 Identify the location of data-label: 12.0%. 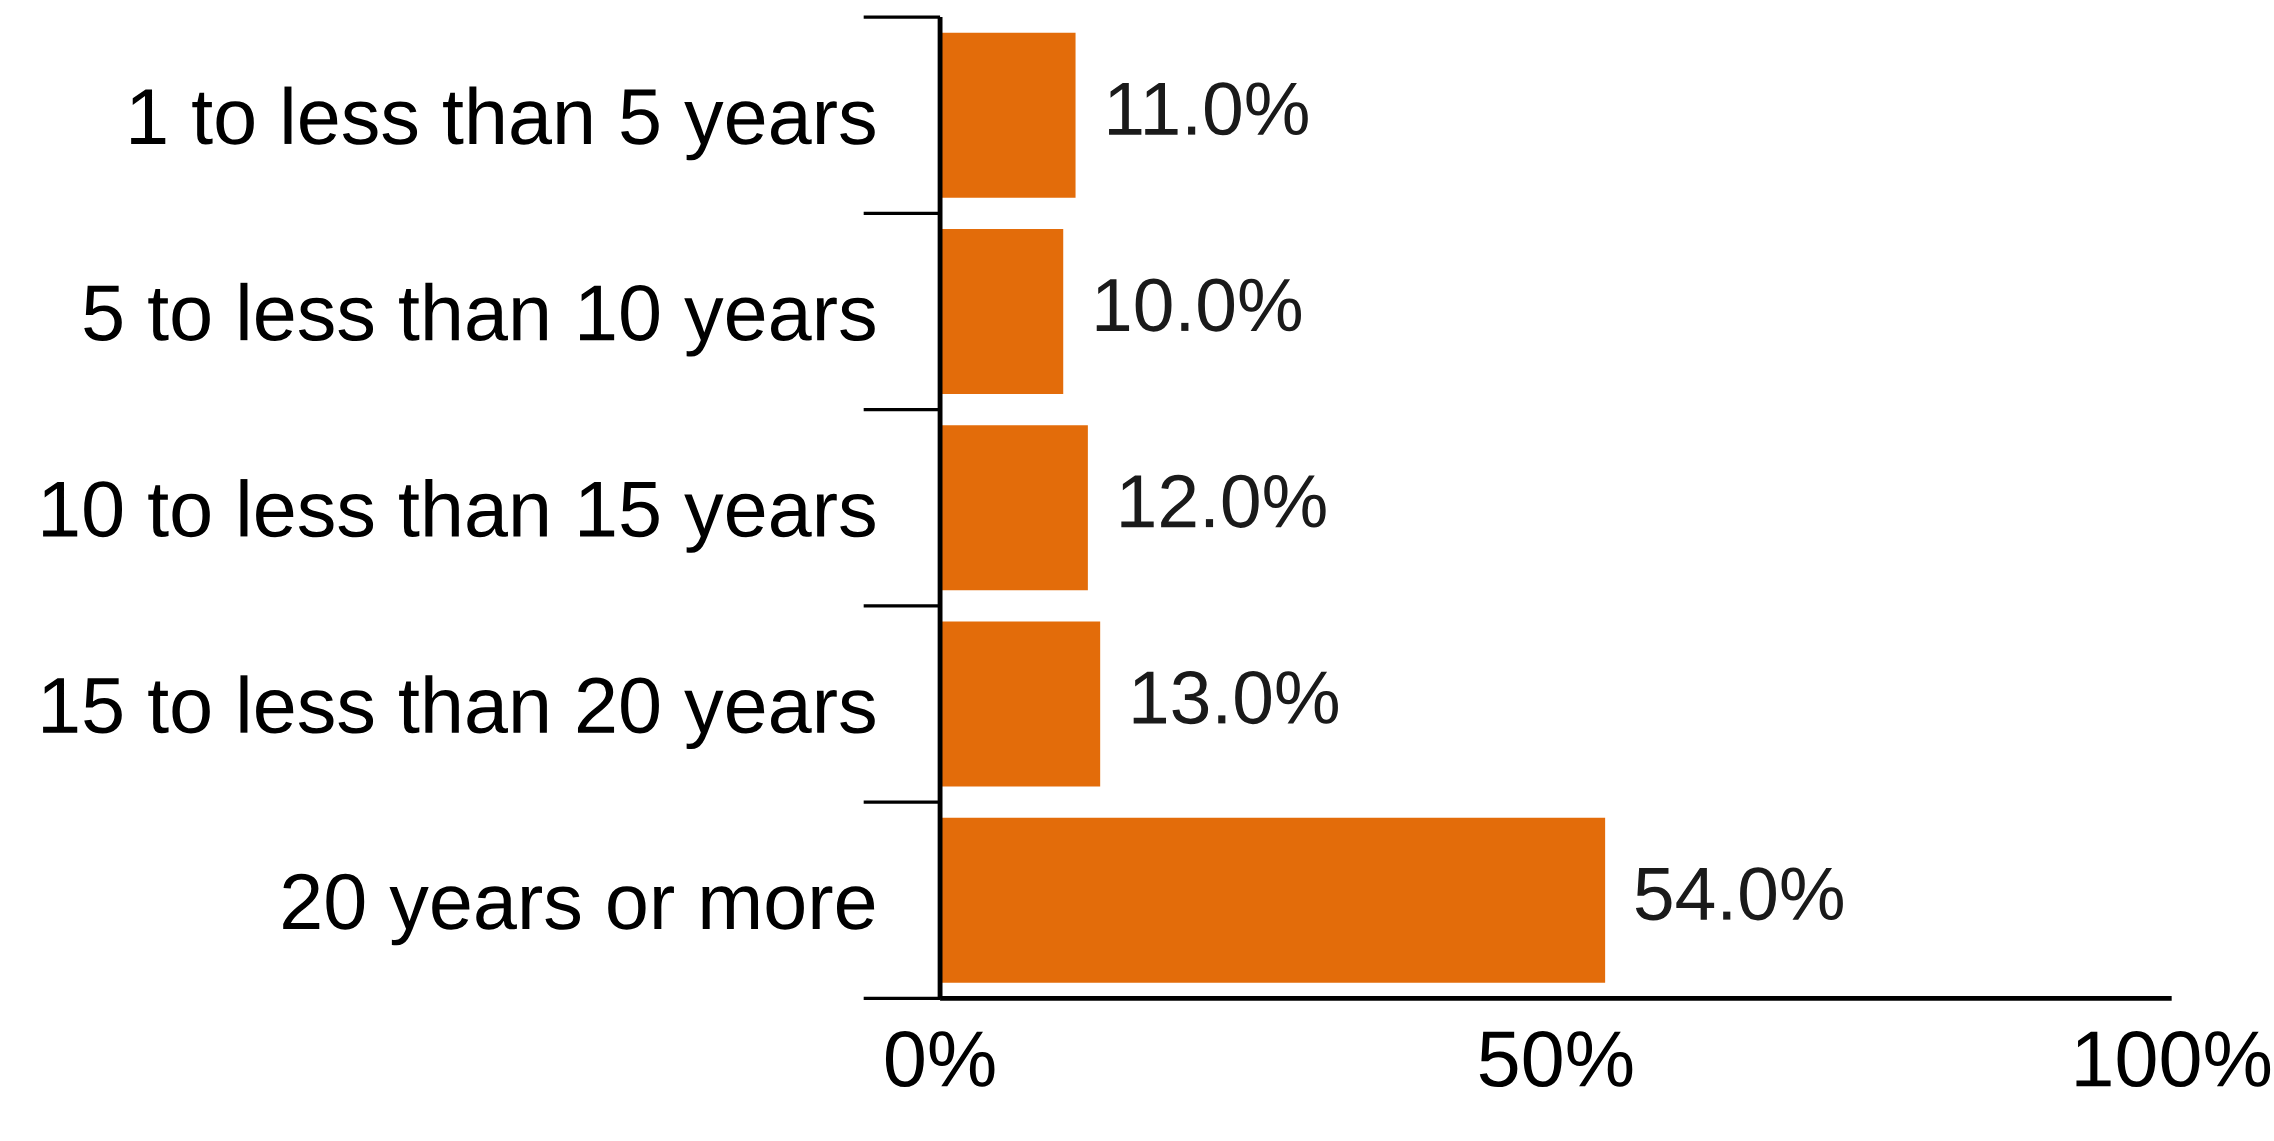
(1223, 501).